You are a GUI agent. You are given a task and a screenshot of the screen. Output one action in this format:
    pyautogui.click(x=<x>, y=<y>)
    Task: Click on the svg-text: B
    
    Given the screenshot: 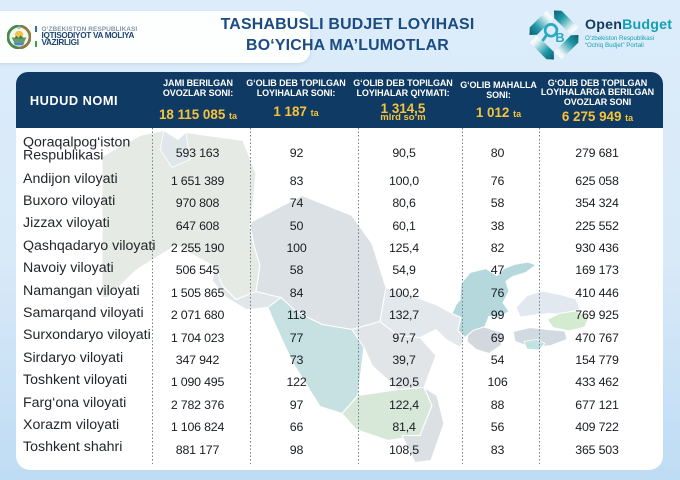 What is the action you would take?
    pyautogui.click(x=559, y=36)
    